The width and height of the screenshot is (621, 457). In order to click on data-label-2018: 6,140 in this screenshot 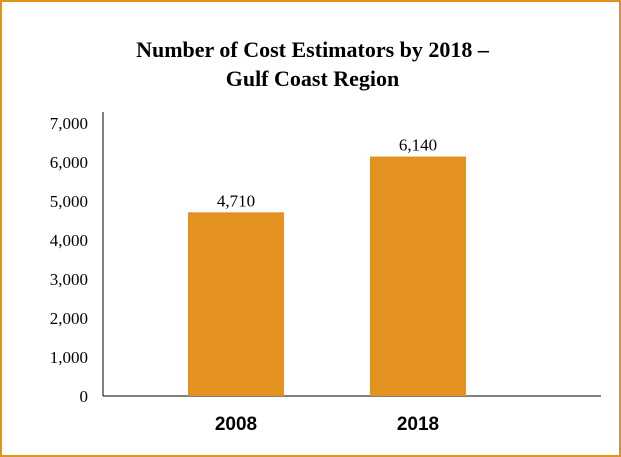, I will do `click(418, 145)`.